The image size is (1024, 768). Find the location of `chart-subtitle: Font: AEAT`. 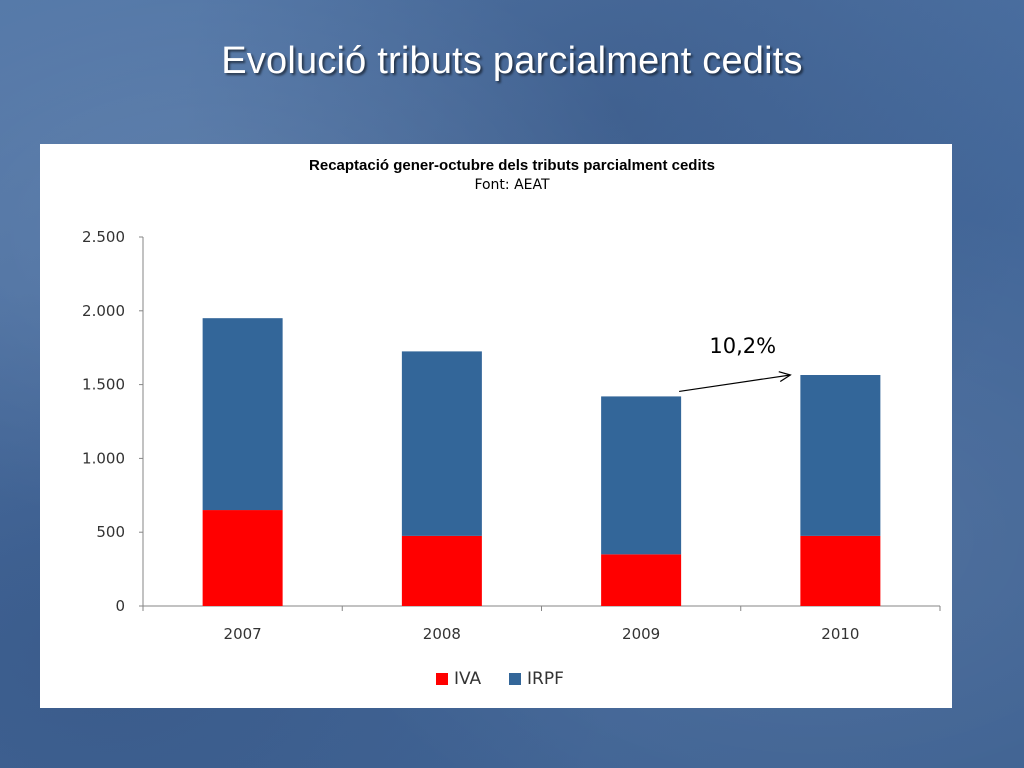

chart-subtitle: Font: AEAT is located at coordinates (512, 185).